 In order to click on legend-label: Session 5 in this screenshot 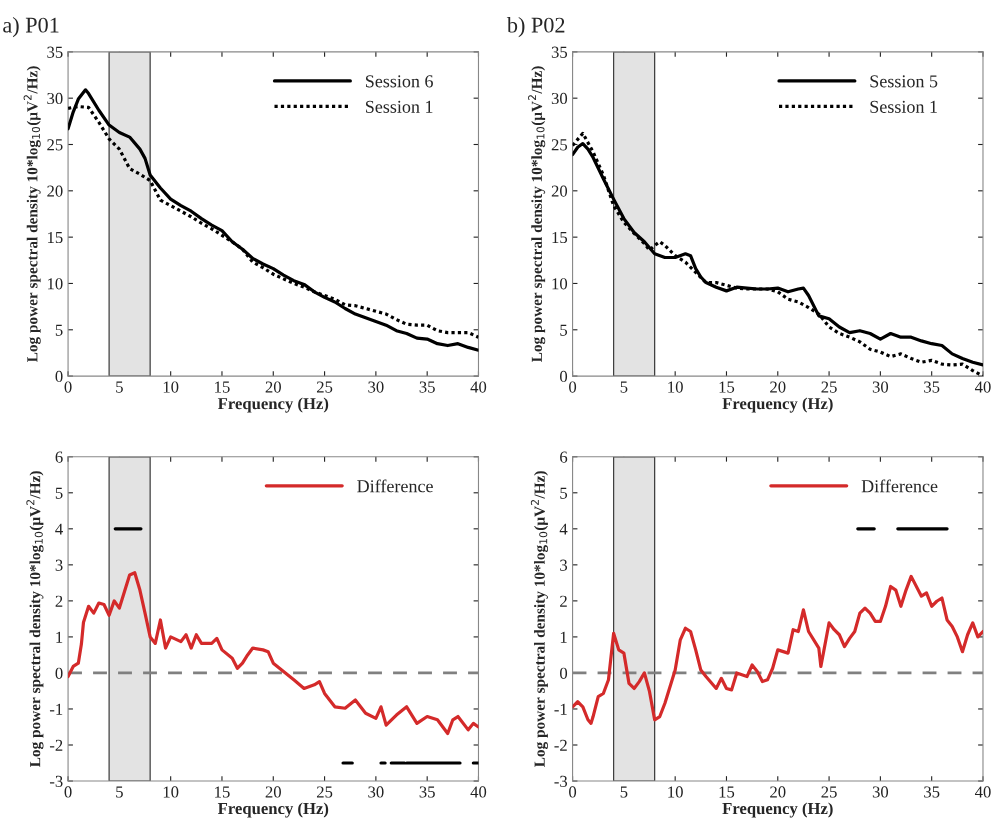, I will do `click(904, 81)`.